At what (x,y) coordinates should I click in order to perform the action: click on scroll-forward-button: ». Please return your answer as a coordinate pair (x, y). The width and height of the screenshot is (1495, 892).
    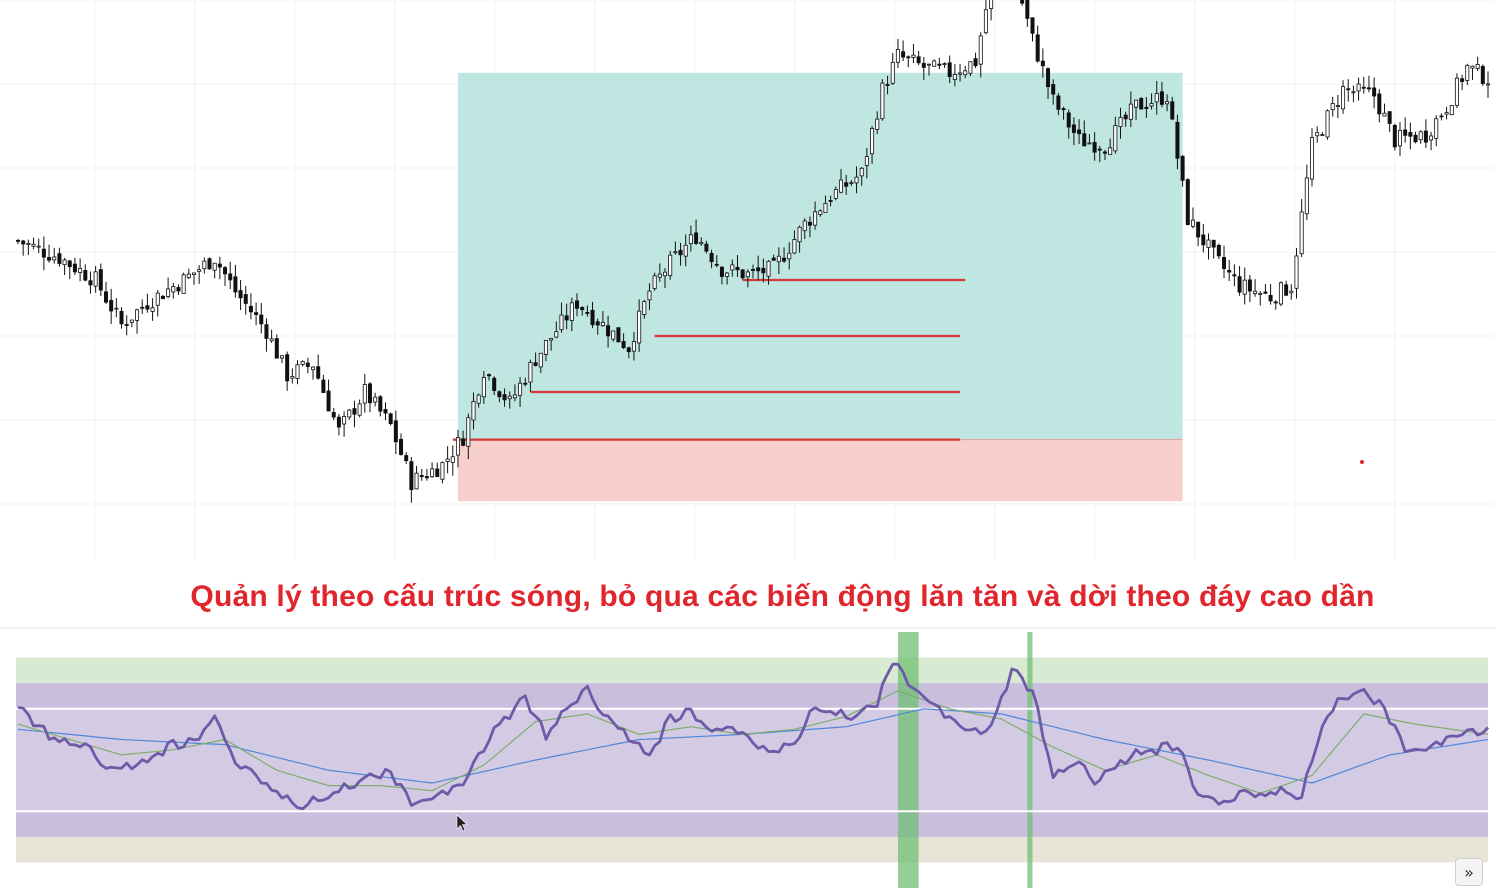
    Looking at the image, I should click on (1469, 872).